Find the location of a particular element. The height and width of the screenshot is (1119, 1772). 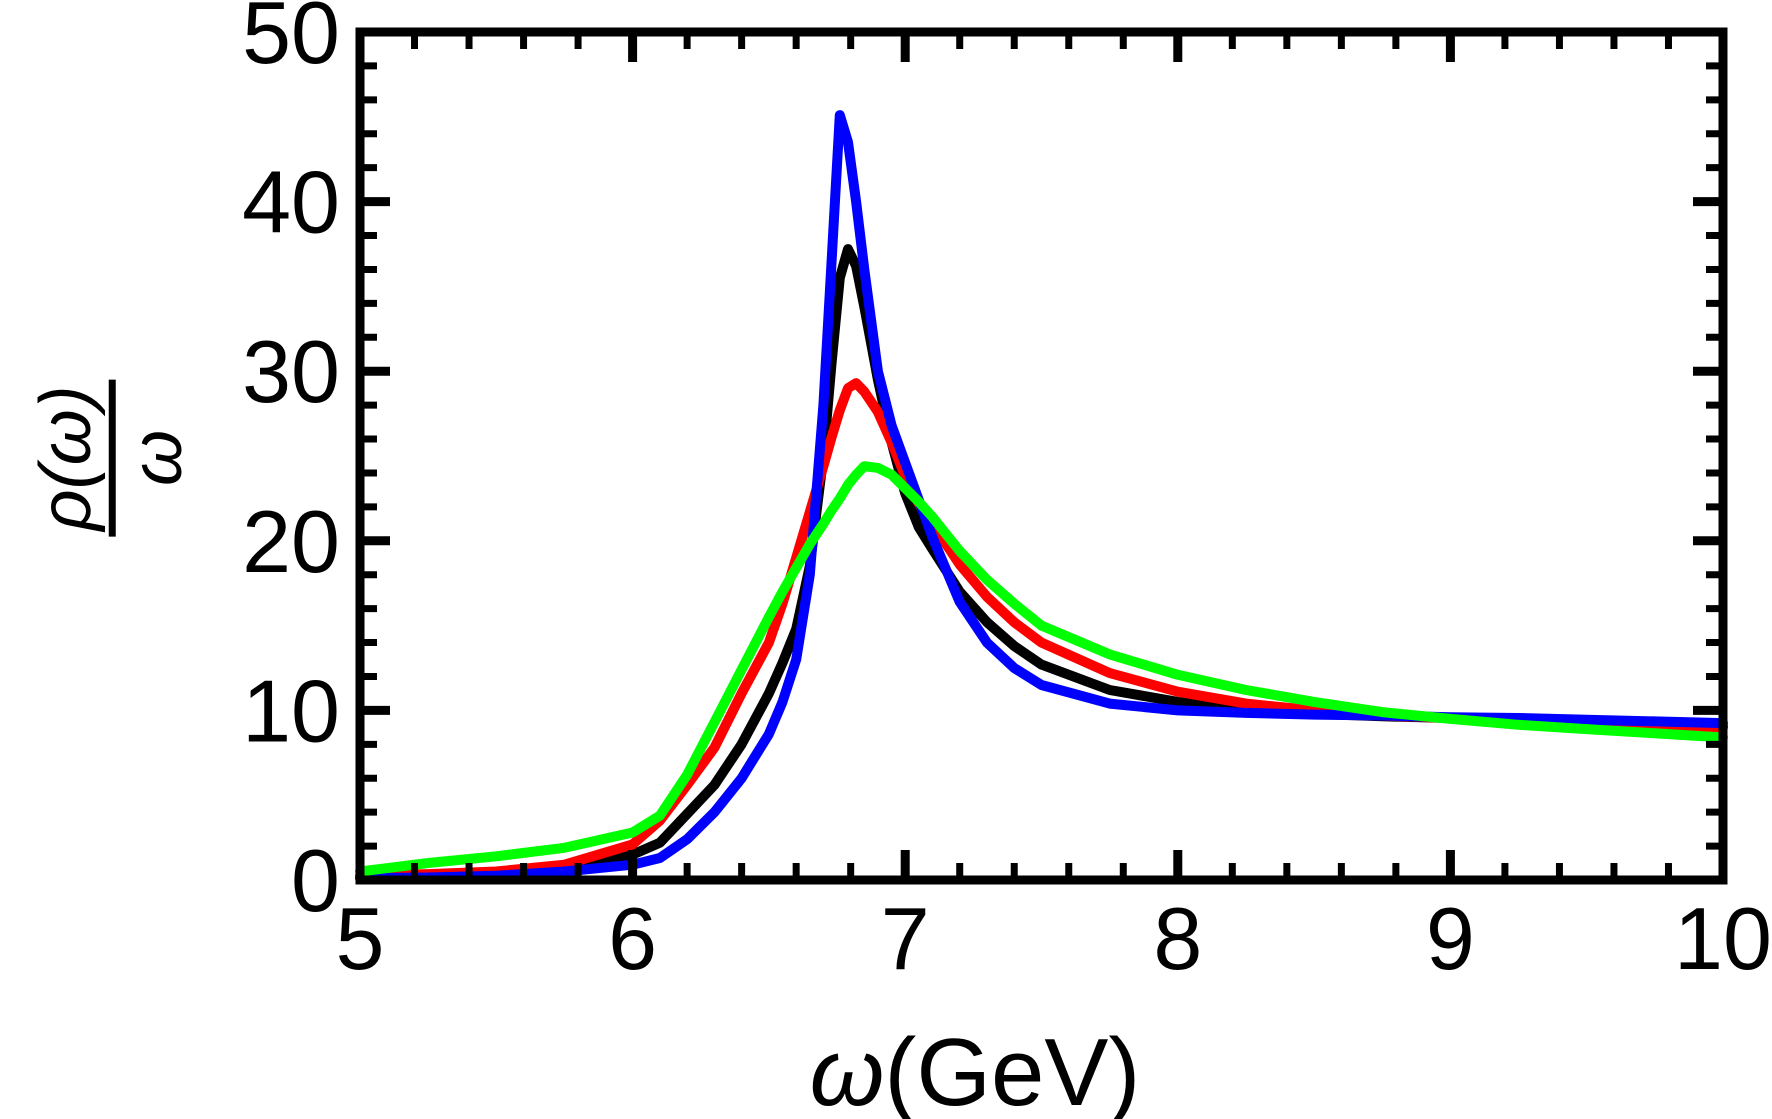

x-tick-label-7: 7 is located at coordinates (905, 938).